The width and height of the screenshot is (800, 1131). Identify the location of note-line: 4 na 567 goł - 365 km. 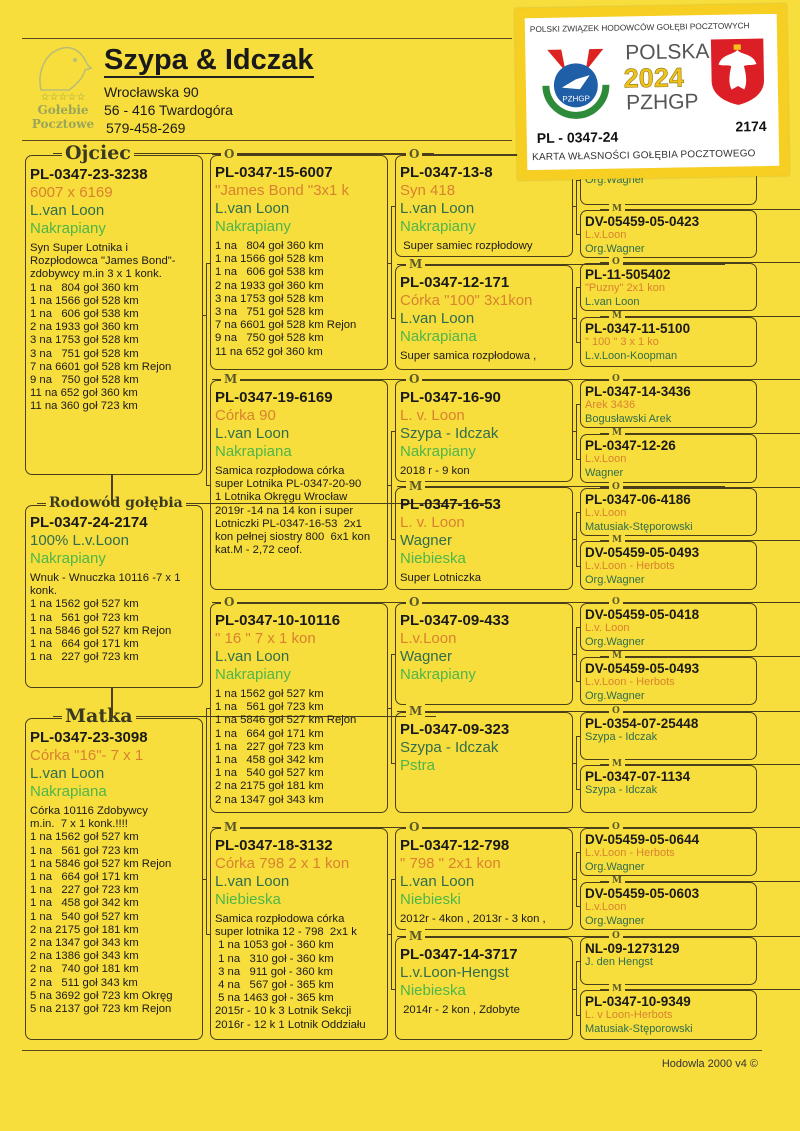
(274, 985).